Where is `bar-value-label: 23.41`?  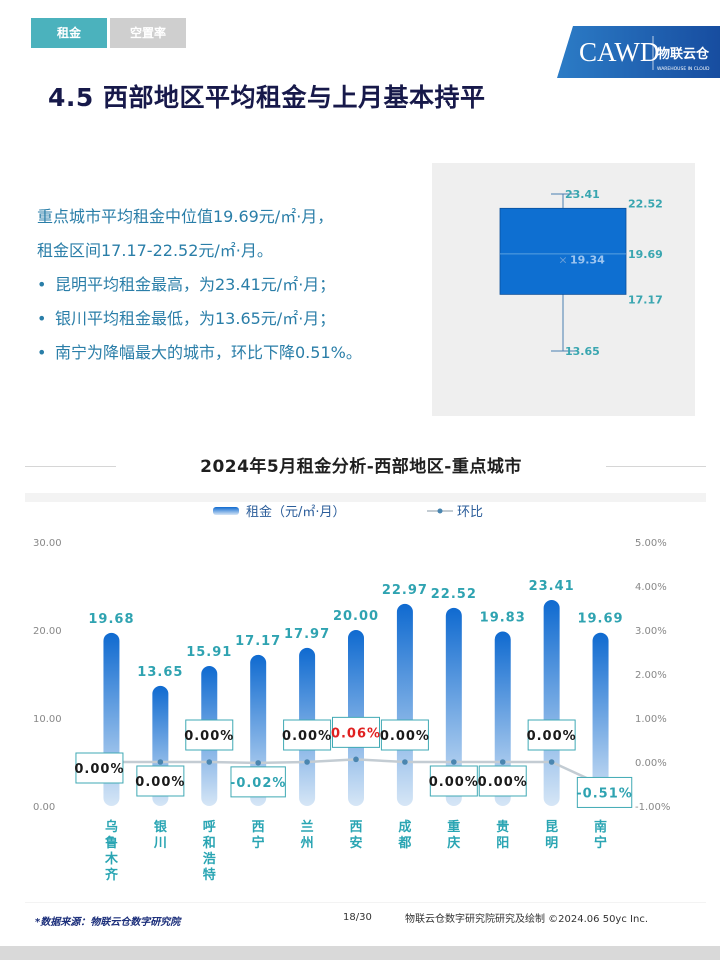 bar-value-label: 23.41 is located at coordinates (552, 586).